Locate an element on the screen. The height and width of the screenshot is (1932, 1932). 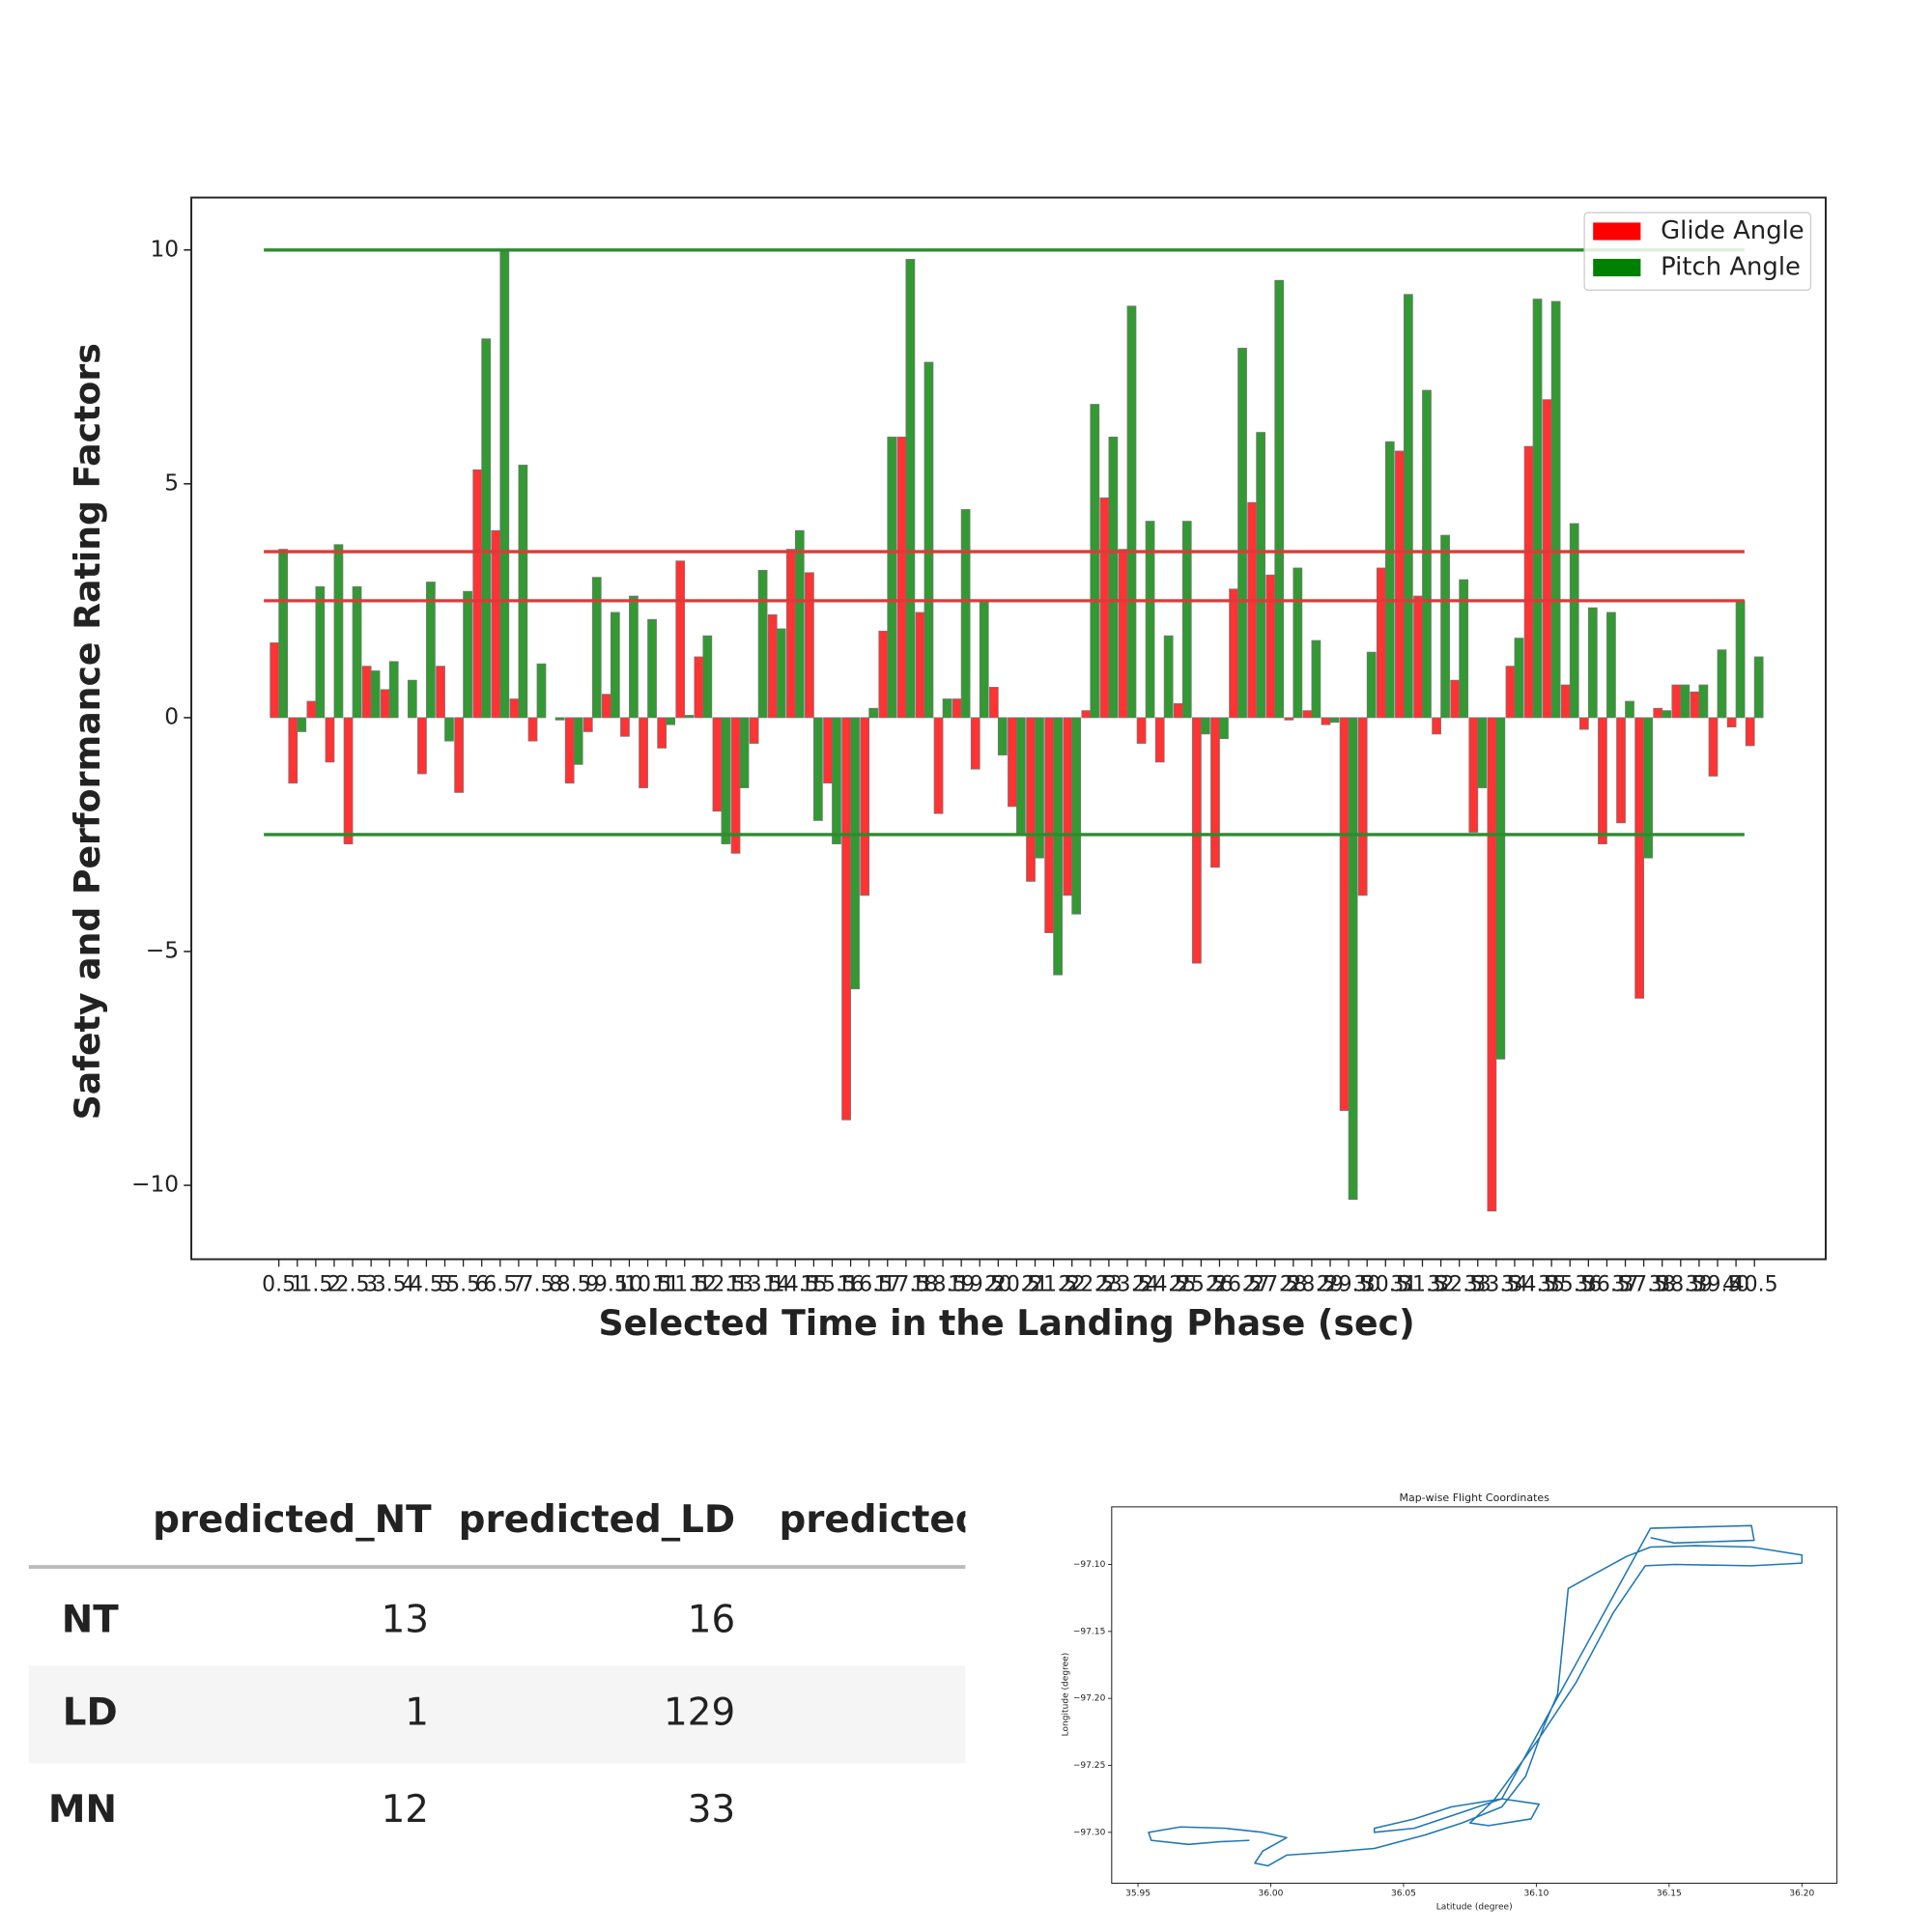
cell: 129 is located at coordinates (699, 1712).